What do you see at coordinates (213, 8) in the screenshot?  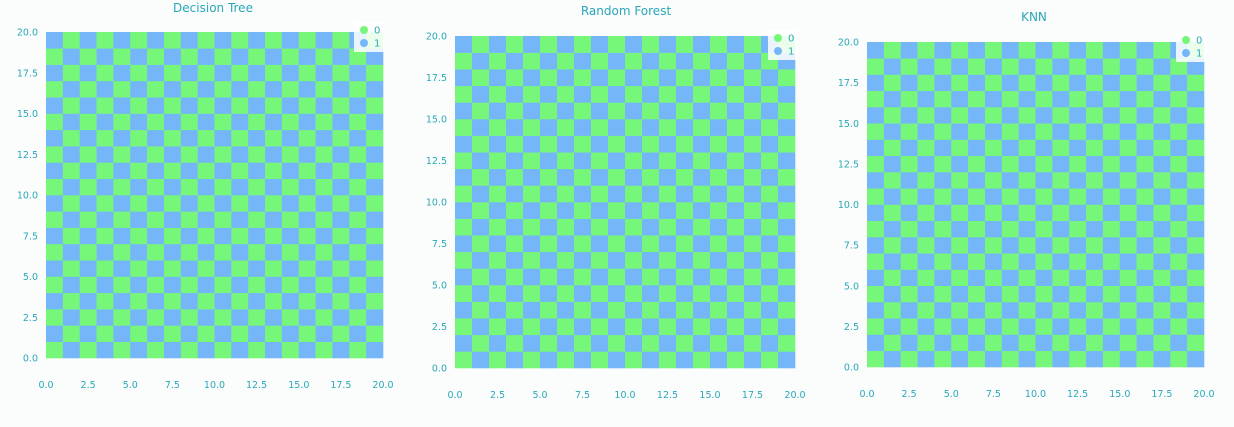 I see `chart-title: Decision Tree` at bounding box center [213, 8].